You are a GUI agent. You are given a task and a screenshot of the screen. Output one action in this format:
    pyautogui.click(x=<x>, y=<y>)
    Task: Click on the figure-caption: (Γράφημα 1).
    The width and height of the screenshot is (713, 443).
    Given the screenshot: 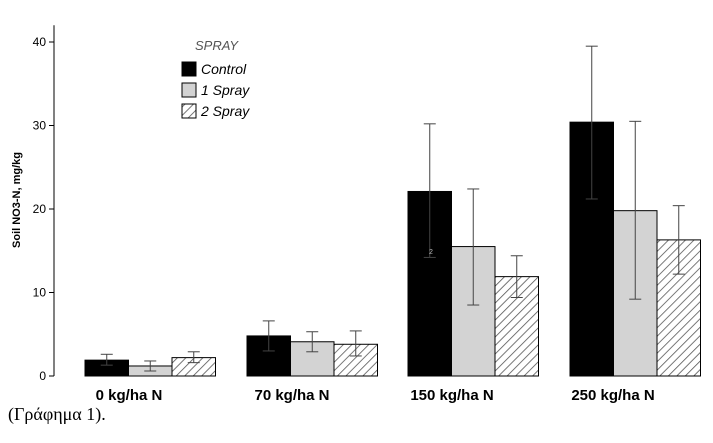 What is the action you would take?
    pyautogui.click(x=57, y=414)
    